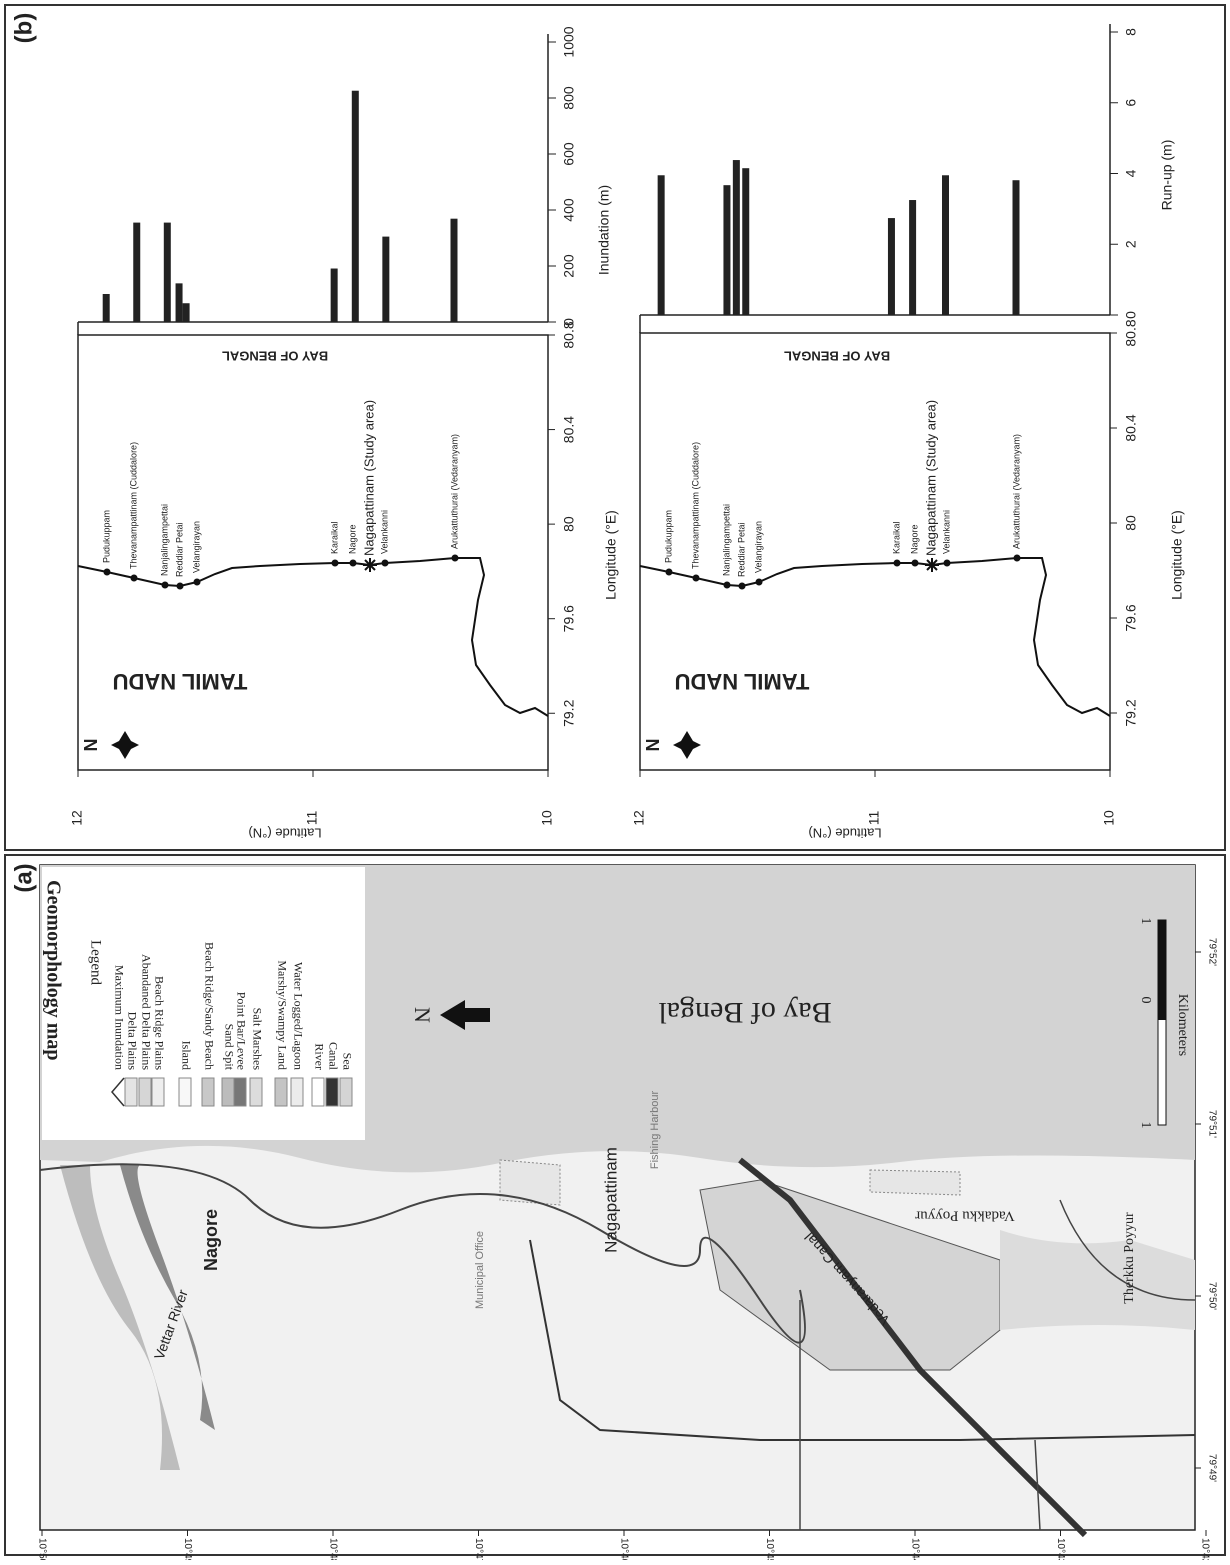 The image size is (1230, 1565). Describe the element at coordinates (1060, 1549) in the screenshot. I see `lat-tick-label: 10°43'` at that location.